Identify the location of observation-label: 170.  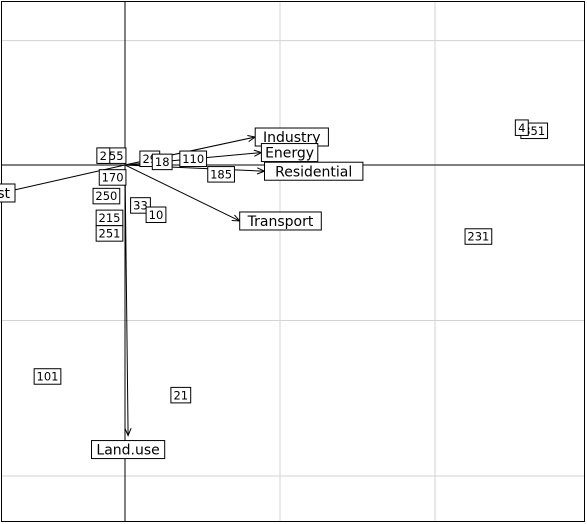
(112, 177).